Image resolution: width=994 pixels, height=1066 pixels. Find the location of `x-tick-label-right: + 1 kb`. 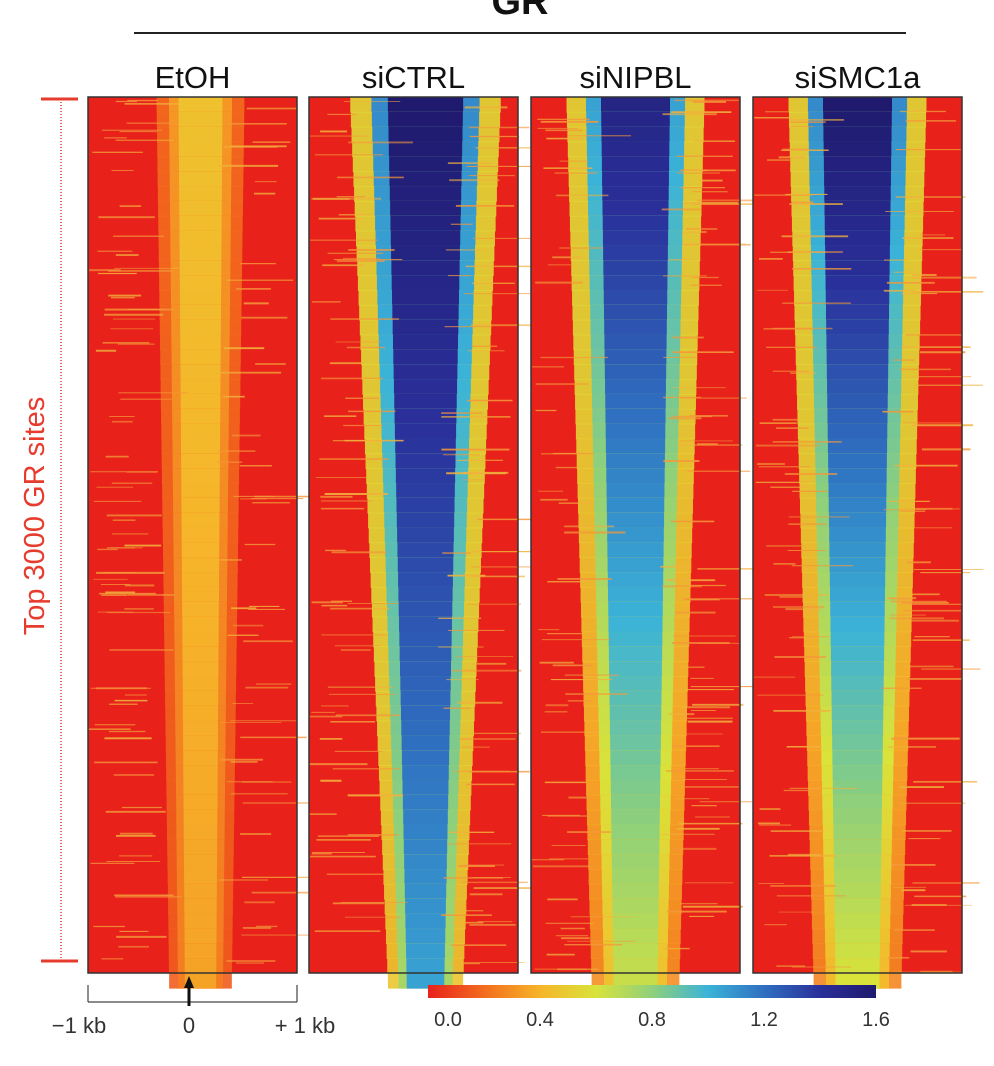

x-tick-label-right: + 1 kb is located at coordinates (305, 1025).